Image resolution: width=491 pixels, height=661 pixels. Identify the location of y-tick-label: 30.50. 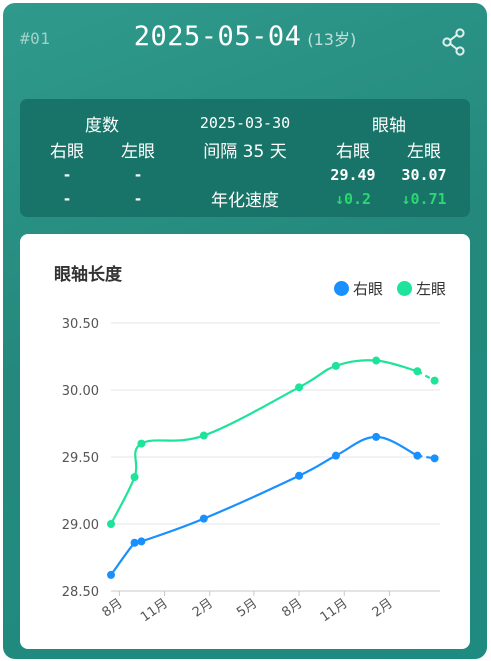
(80, 324).